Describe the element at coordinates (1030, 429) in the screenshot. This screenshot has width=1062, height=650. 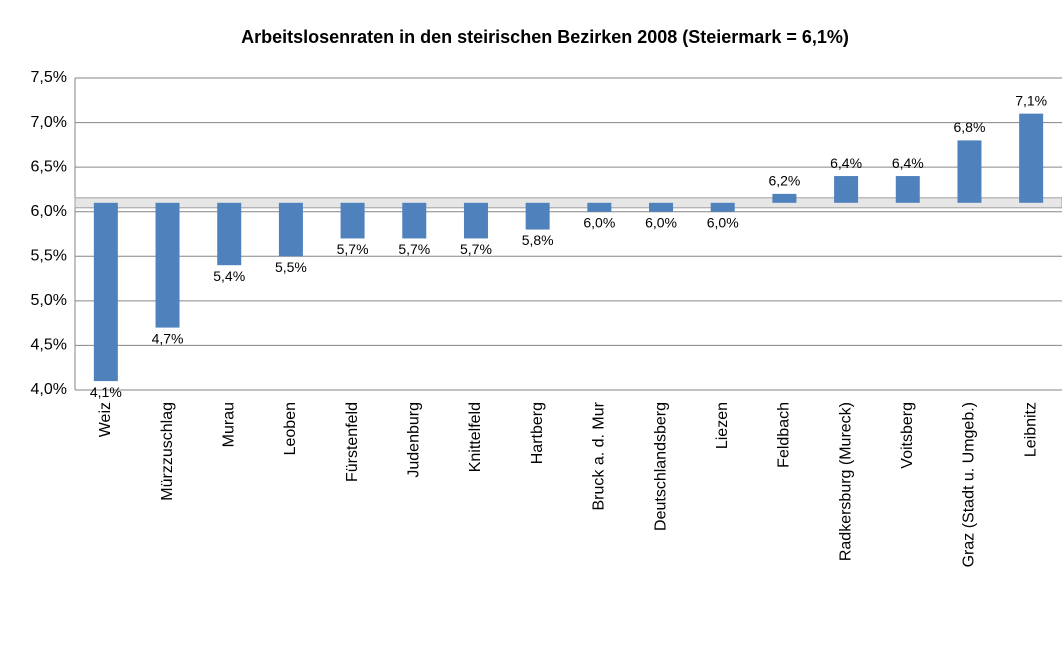
I see `x-tick-label: Leibnitz` at that location.